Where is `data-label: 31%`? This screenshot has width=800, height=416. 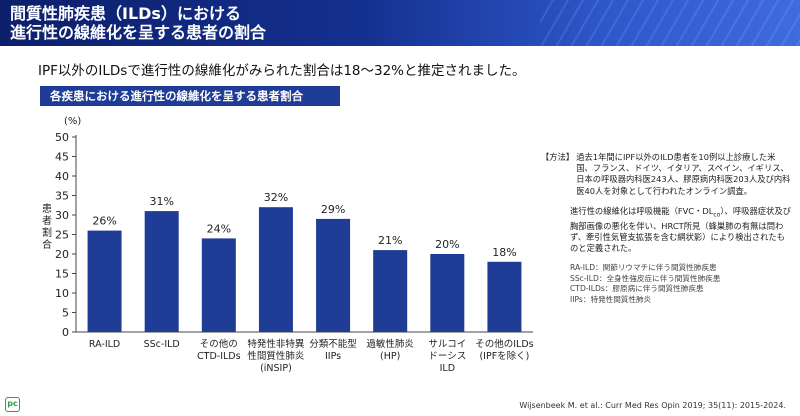
data-label: 31% is located at coordinates (161, 201).